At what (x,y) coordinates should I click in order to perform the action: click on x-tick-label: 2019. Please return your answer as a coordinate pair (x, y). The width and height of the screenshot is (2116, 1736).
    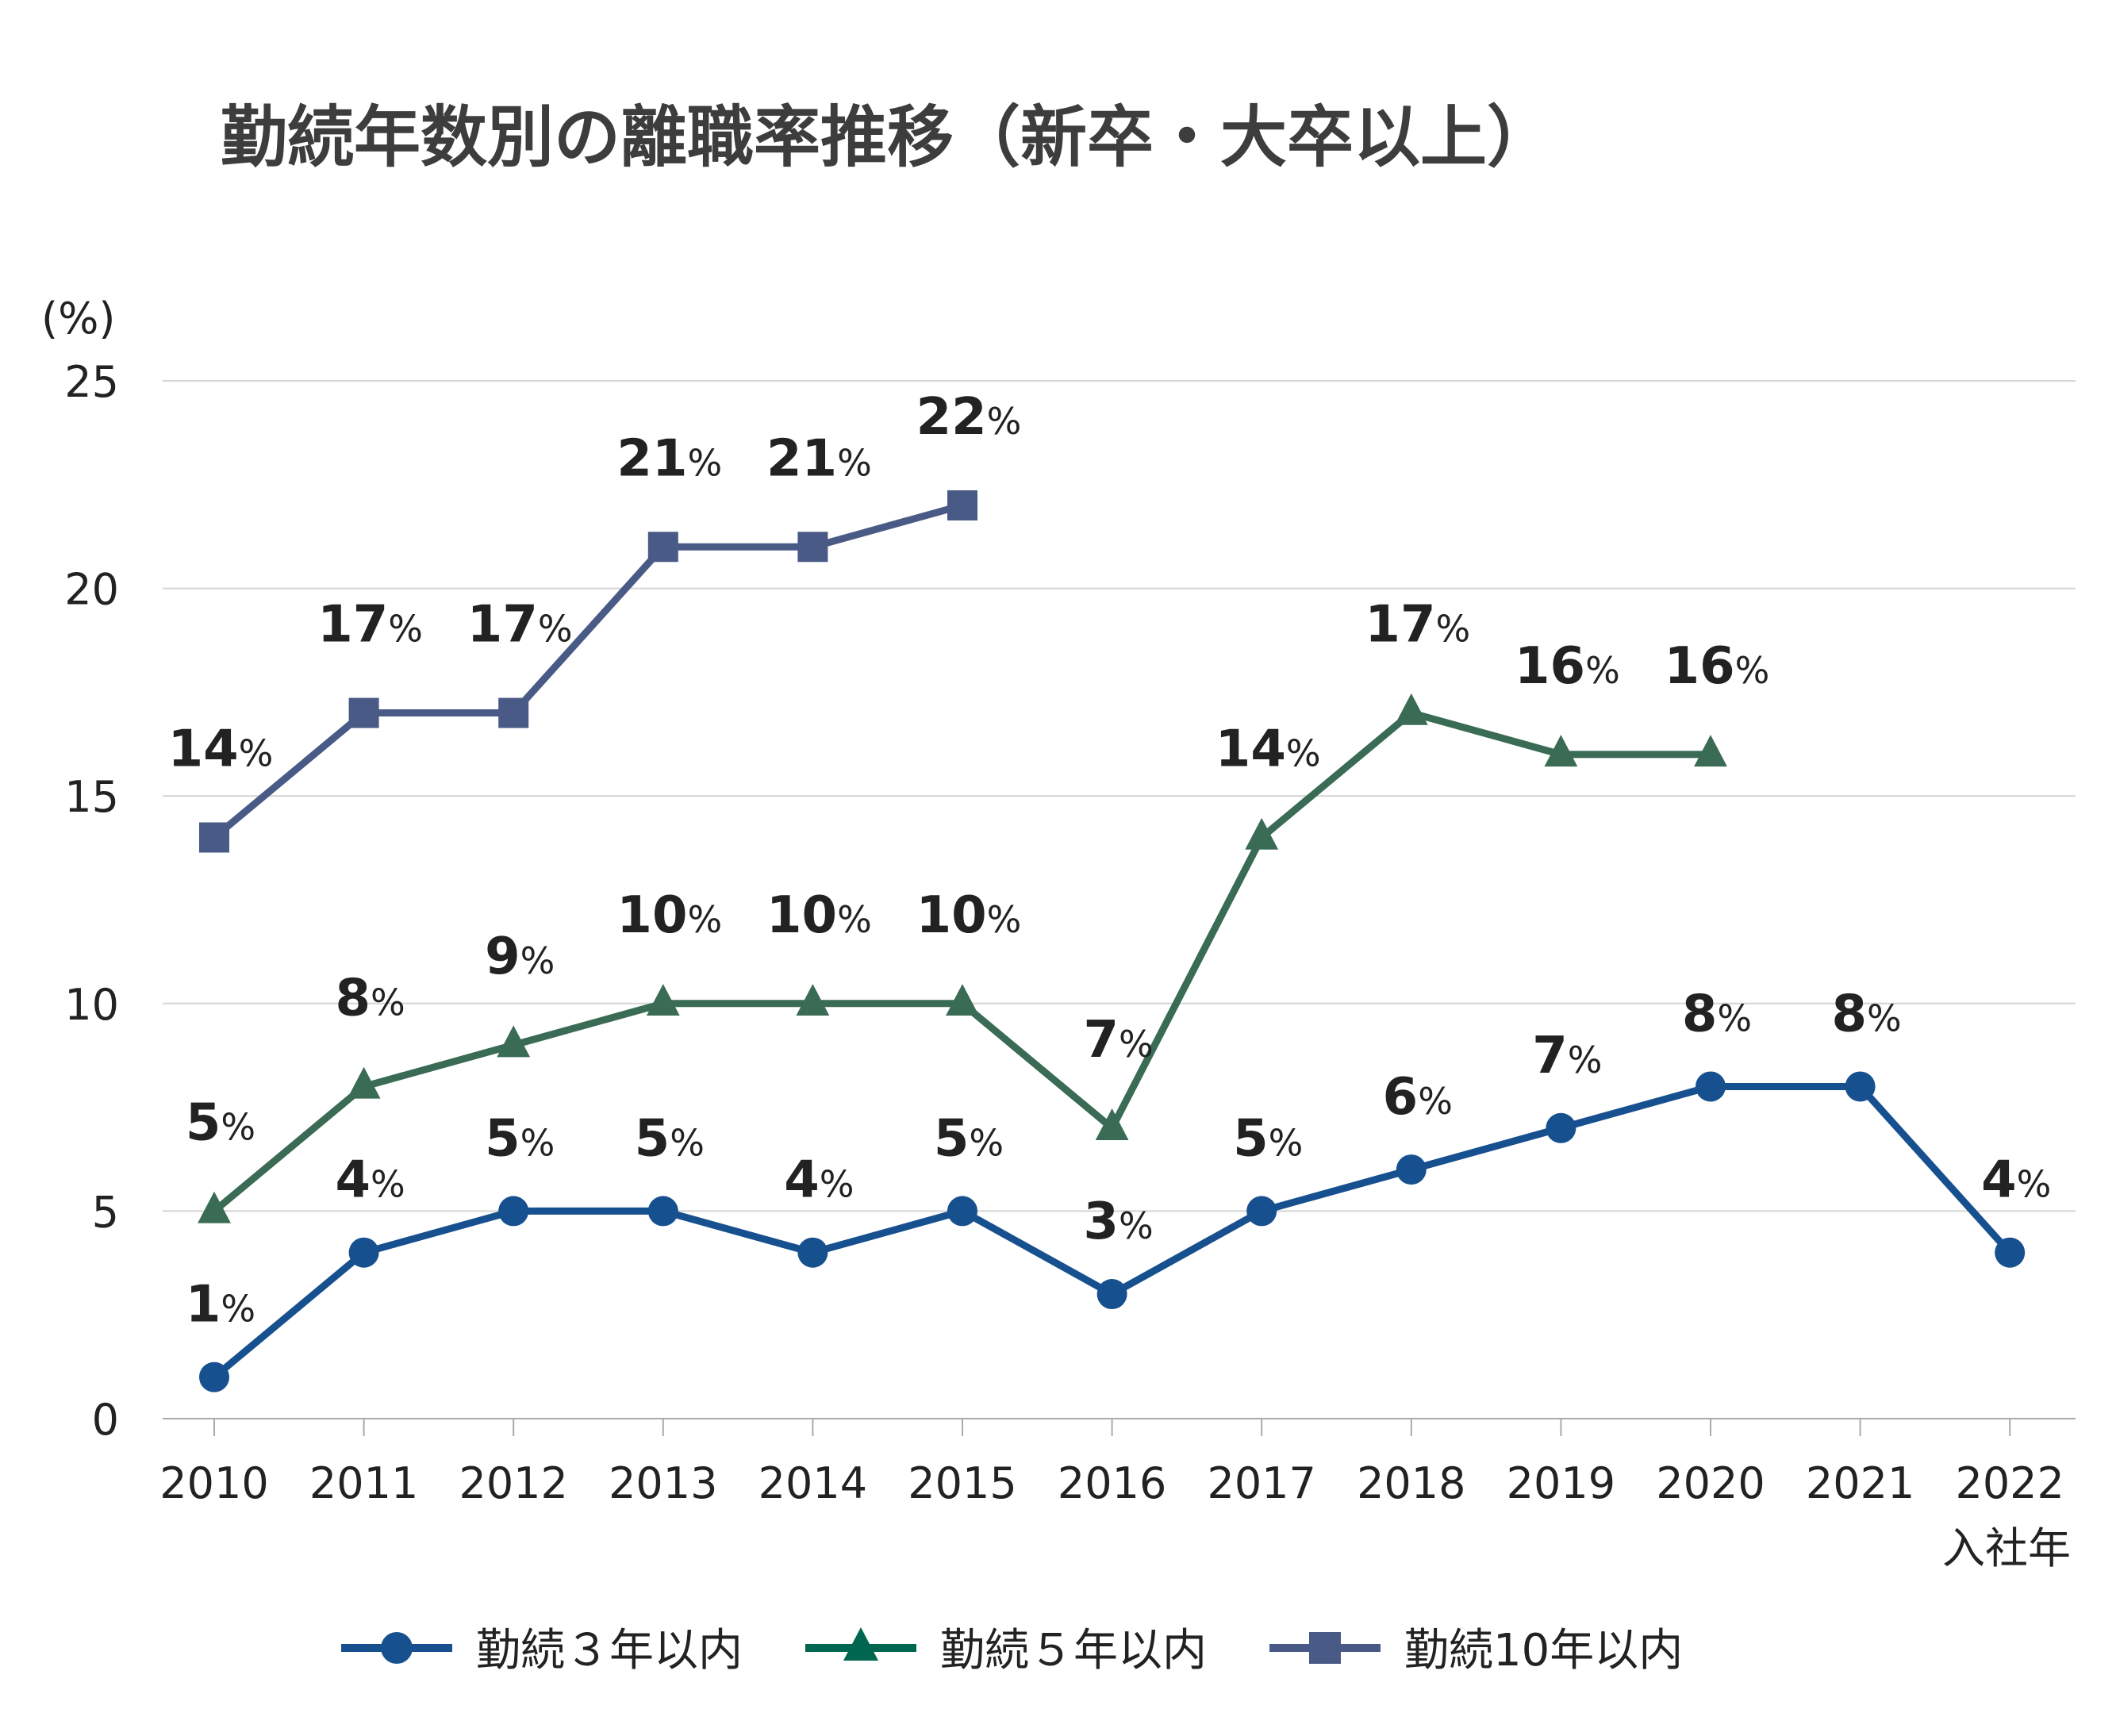
    Looking at the image, I should click on (1561, 1483).